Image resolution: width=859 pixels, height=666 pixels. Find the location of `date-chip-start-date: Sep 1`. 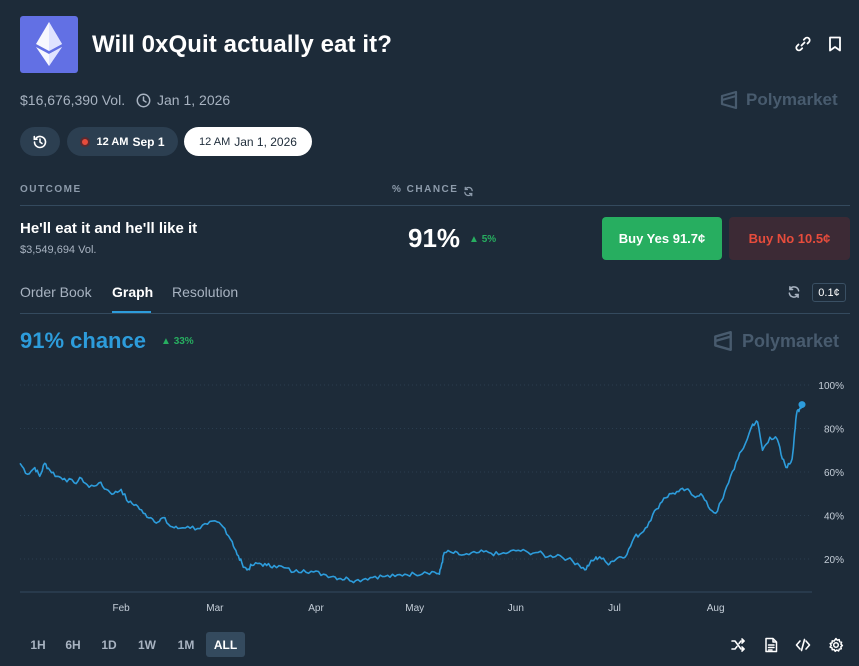

date-chip-start-date: Sep 1 is located at coordinates (148, 141).